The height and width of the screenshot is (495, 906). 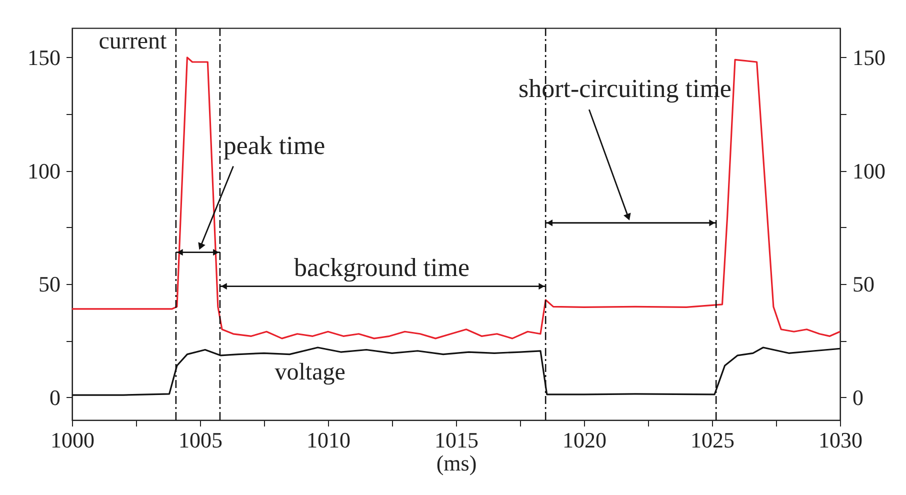 What do you see at coordinates (200, 440) in the screenshot?
I see `x-tick-label: 1005` at bounding box center [200, 440].